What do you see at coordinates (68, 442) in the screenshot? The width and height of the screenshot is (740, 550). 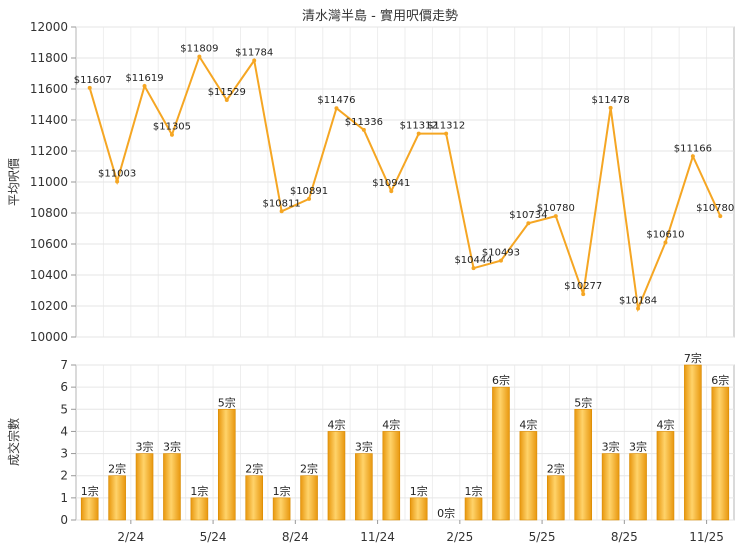 I see `count-y-ticks: 0 1 2 3 4 5 6 7` at bounding box center [68, 442].